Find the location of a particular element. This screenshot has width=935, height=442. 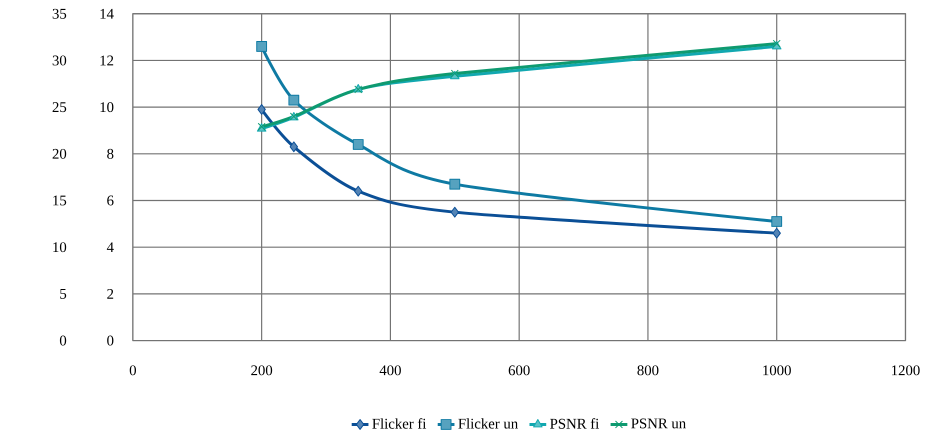

y-tick-label: 10 is located at coordinates (59, 247).